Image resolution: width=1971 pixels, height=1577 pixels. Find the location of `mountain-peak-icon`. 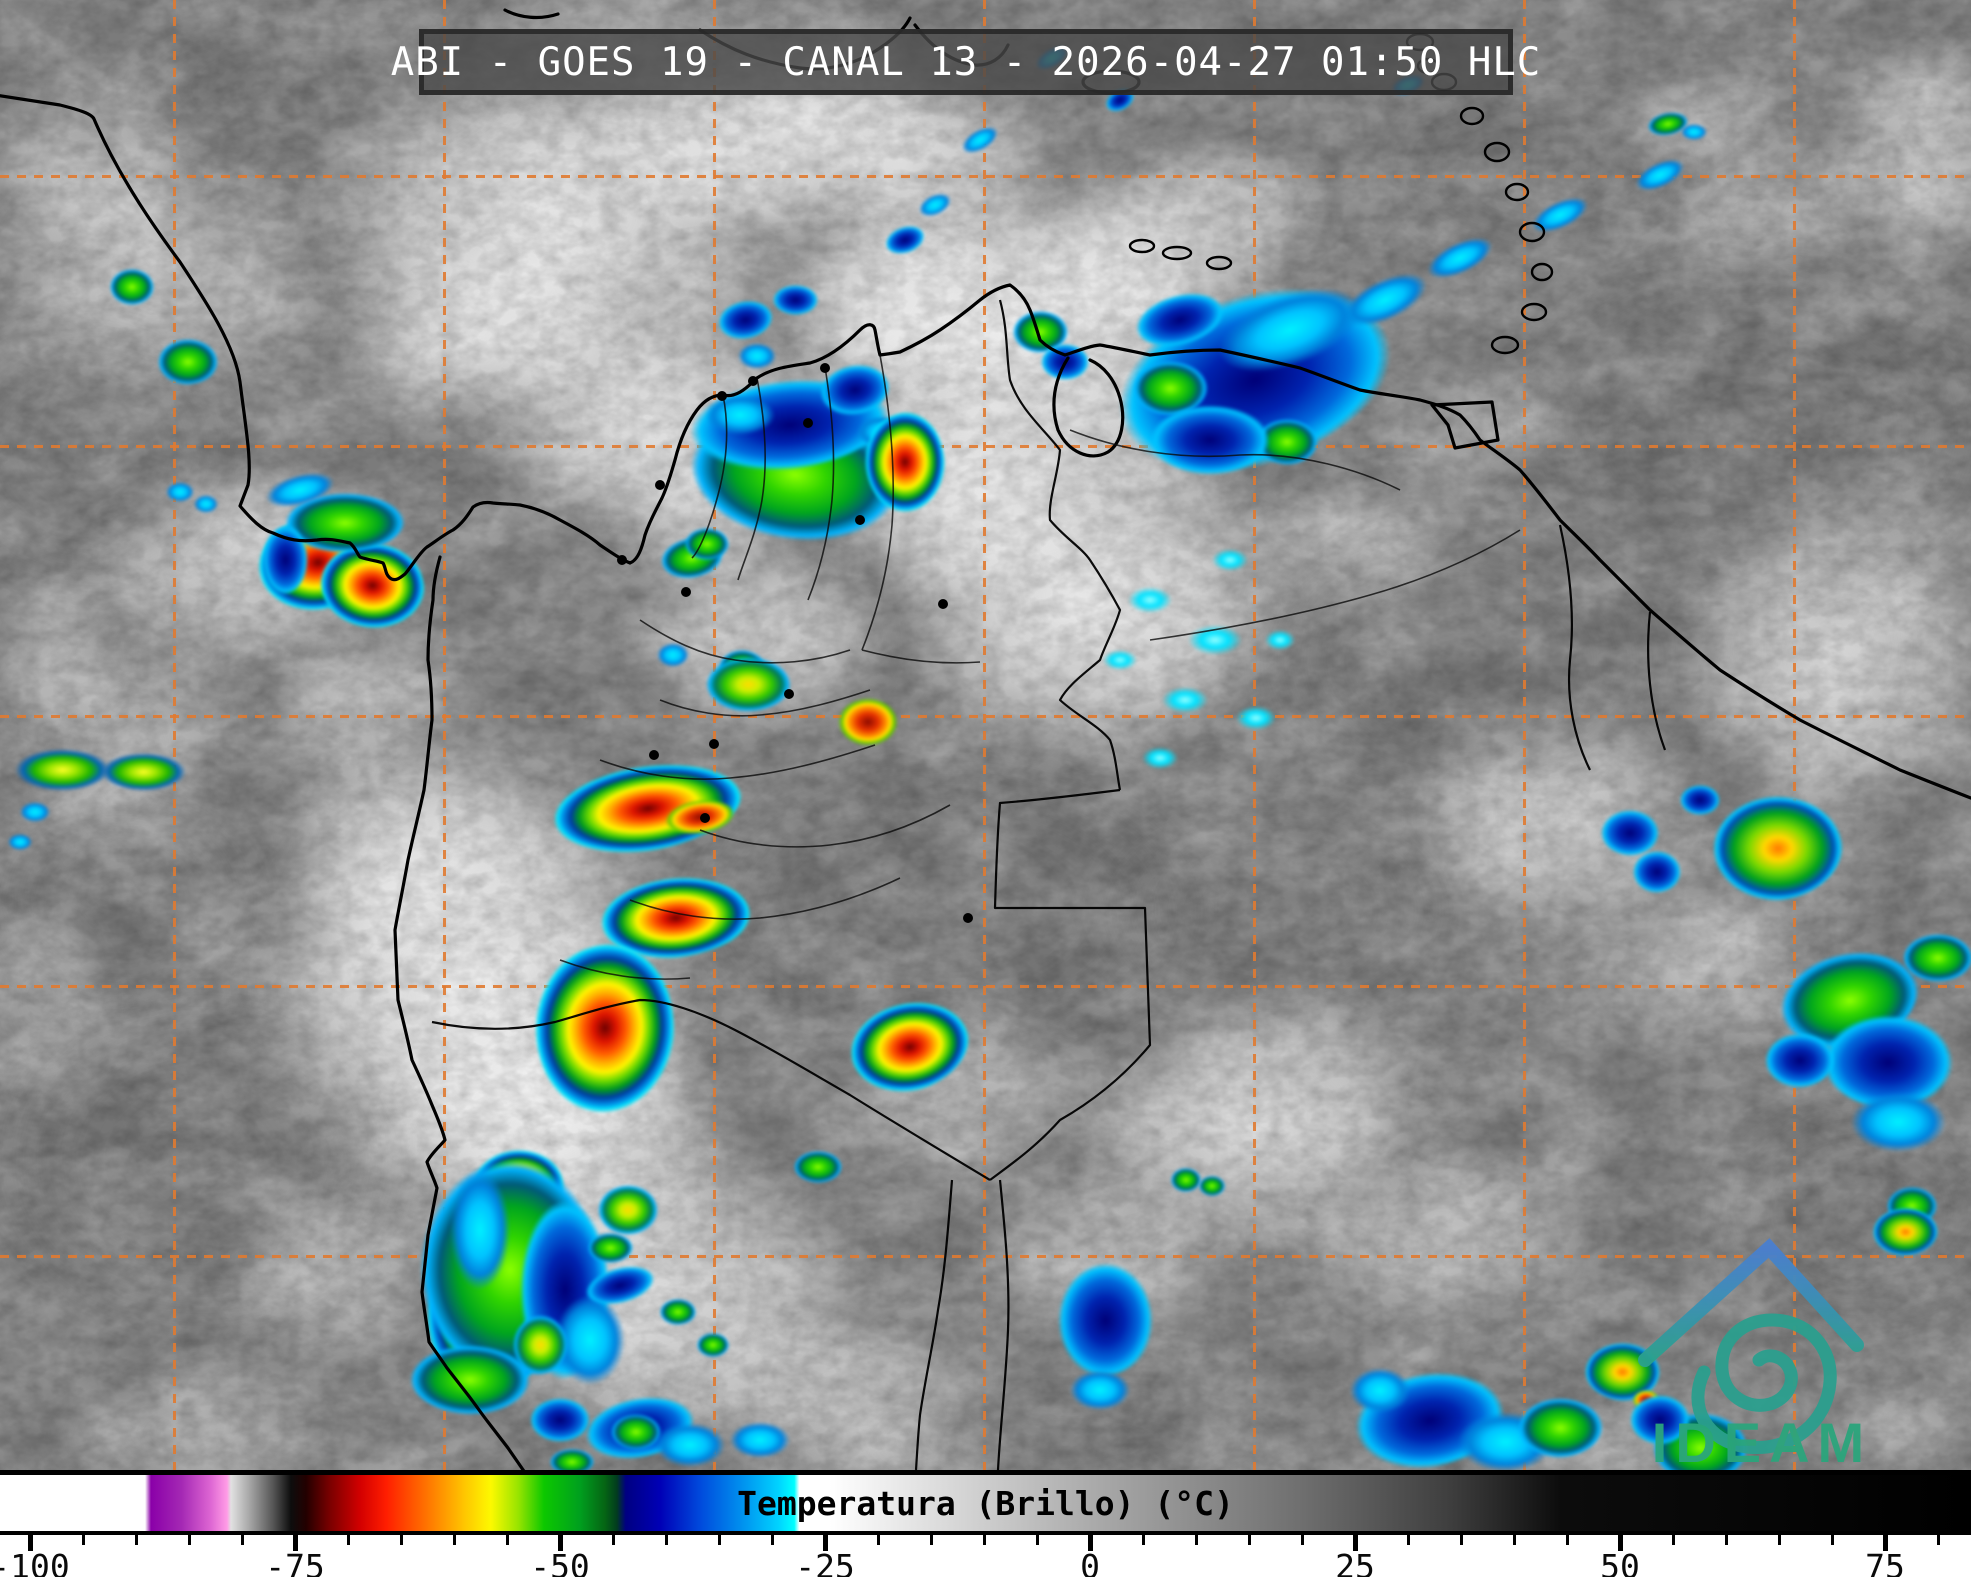

mountain-peak-icon is located at coordinates (1751, 1302).